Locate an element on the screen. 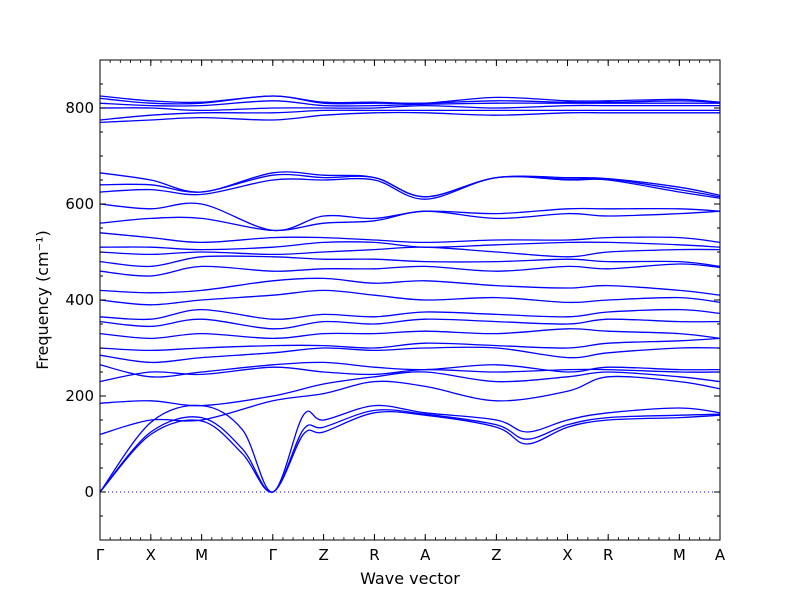 The height and width of the screenshot is (604, 800). x-tick-label-0: Γ is located at coordinates (100, 555).